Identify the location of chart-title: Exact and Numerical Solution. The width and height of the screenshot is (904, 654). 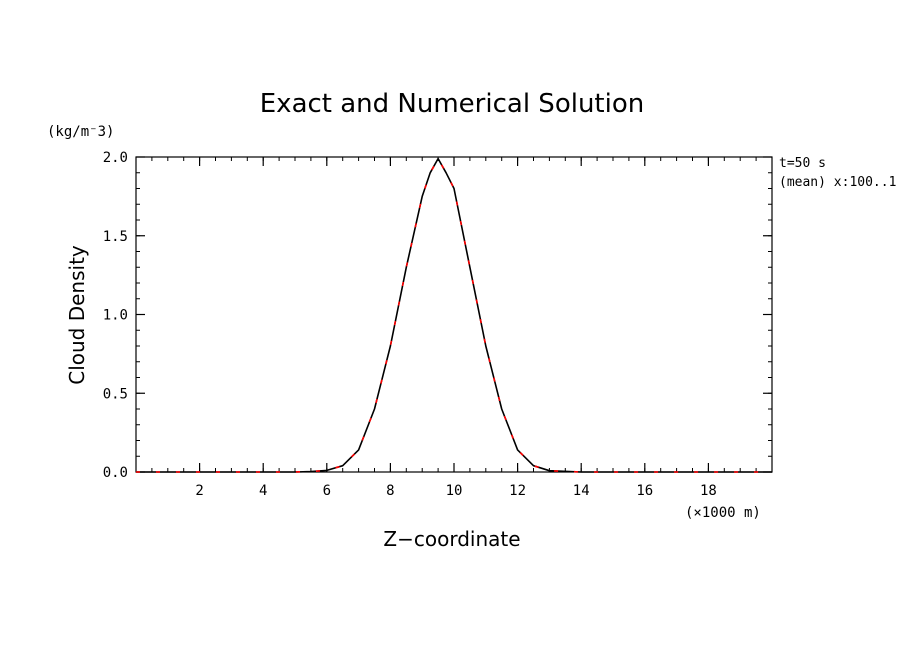
(452, 104).